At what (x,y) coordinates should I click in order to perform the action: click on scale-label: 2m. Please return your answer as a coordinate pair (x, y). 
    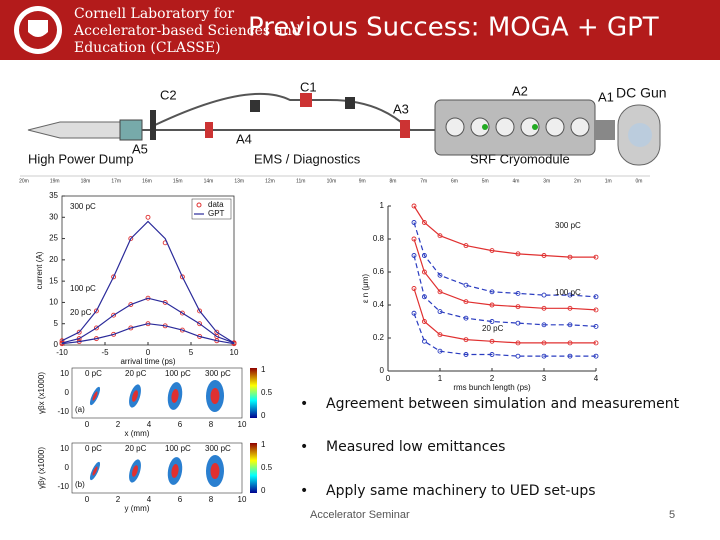
    Looking at the image, I should click on (577, 181).